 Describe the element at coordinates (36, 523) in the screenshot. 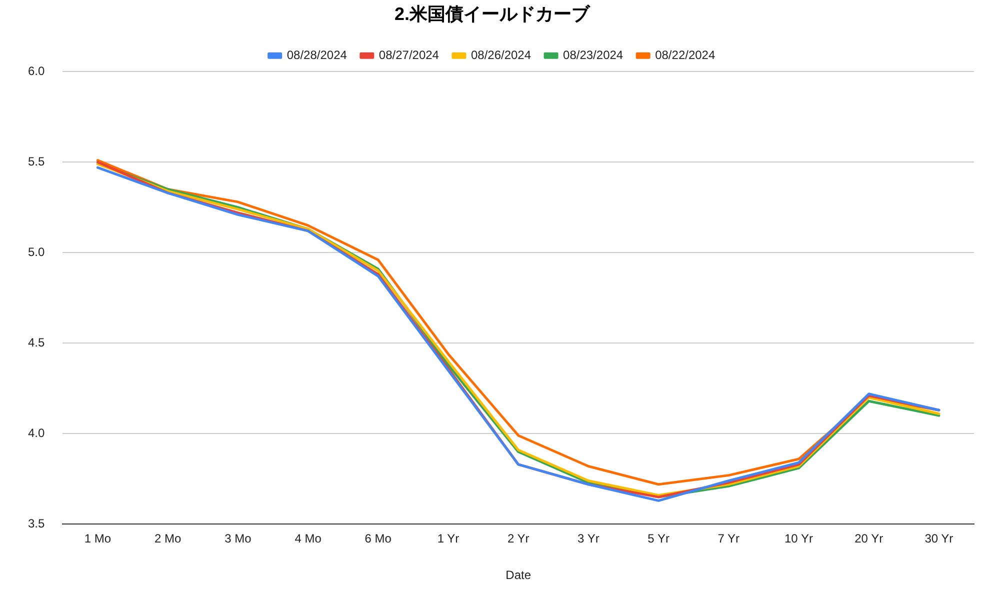

I see `y-tick-label: 3.5` at that location.